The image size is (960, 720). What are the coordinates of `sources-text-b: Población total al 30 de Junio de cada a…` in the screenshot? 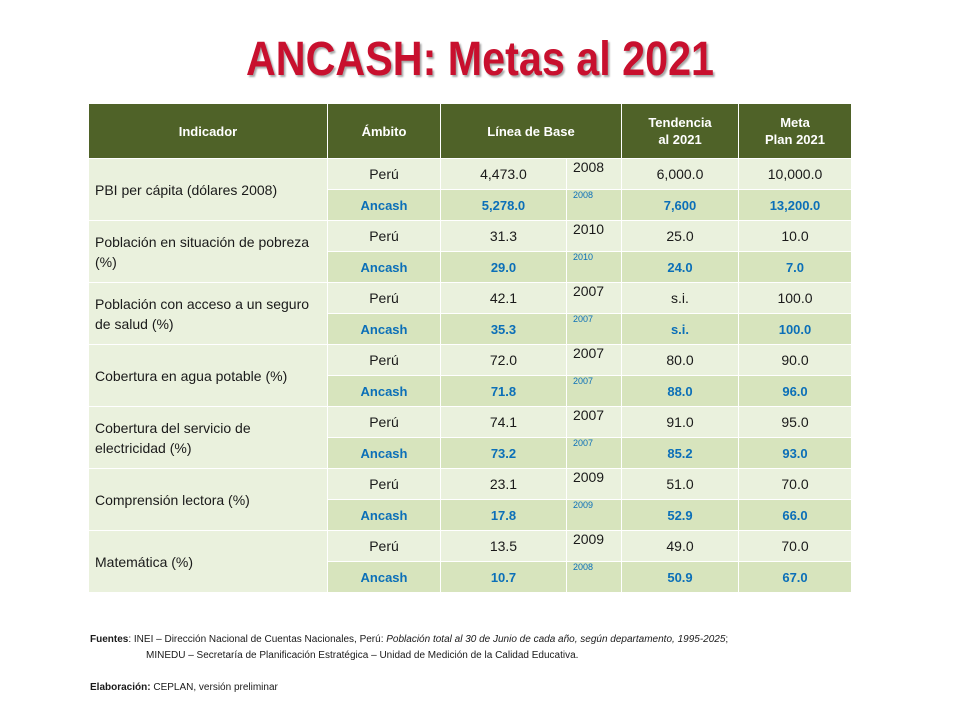 It's located at (556, 639).